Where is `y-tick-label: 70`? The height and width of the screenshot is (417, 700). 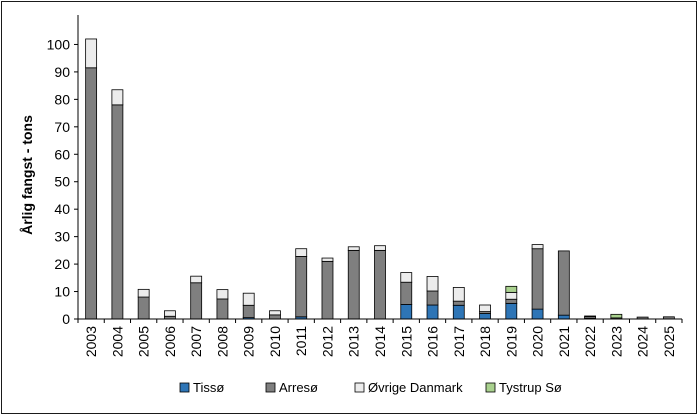
y-tick-label: 70 is located at coordinates (62, 127).